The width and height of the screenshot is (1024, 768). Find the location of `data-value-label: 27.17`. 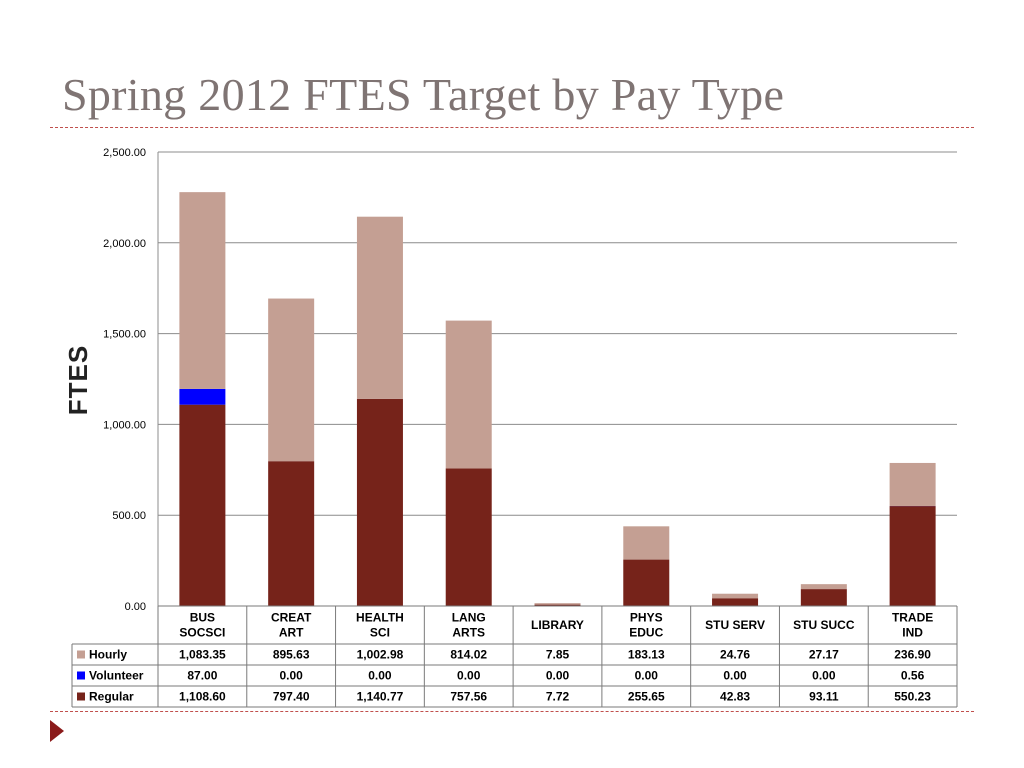

data-value-label: 27.17 is located at coordinates (824, 655).